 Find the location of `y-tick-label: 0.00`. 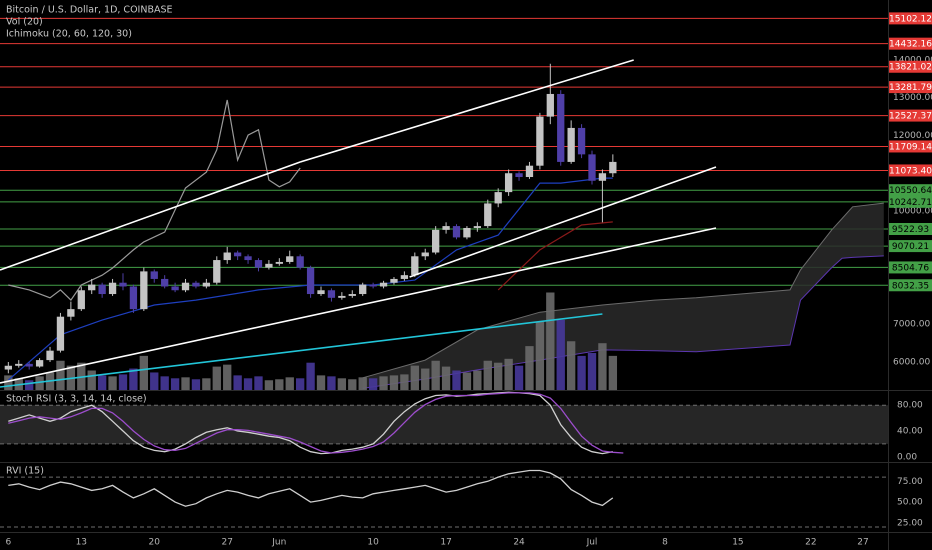

y-tick-label: 0.00 is located at coordinates (907, 457).